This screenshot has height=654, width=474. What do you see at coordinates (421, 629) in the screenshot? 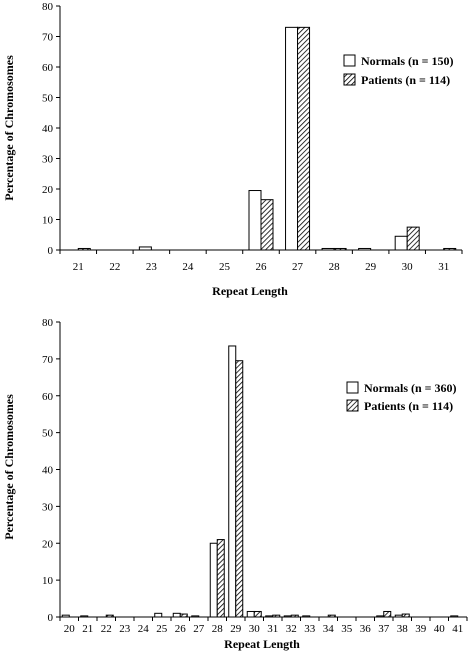
I see `x-tick-label: 39` at bounding box center [421, 629].